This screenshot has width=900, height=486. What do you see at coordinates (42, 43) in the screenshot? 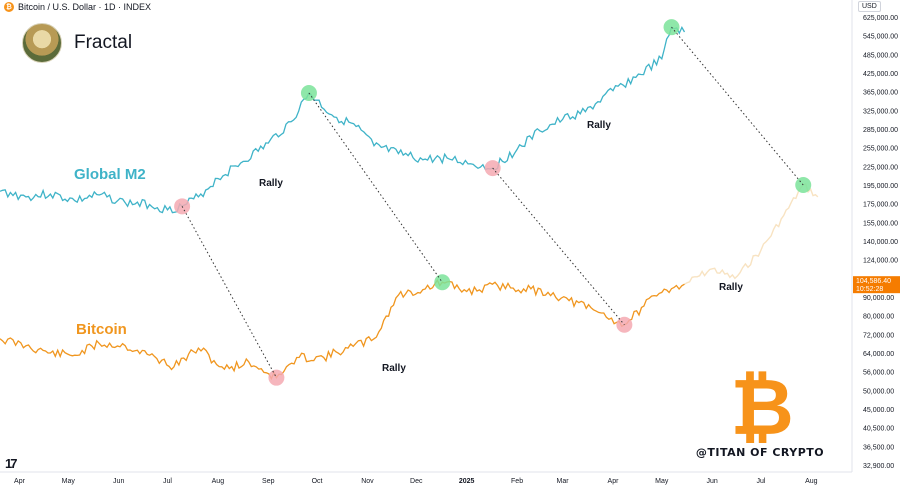
I see `profile-avatar-icon` at bounding box center [42, 43].